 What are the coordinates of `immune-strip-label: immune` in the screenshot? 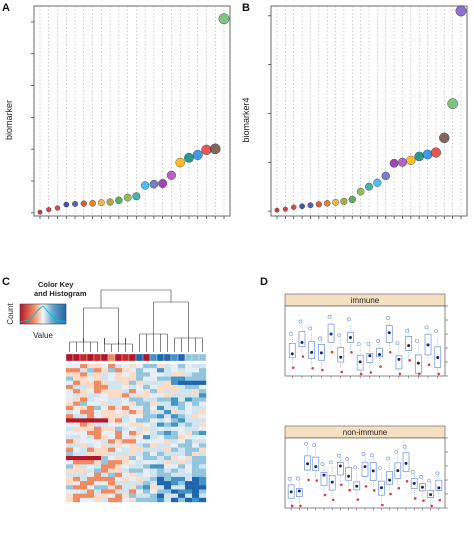 It's located at (365, 300).